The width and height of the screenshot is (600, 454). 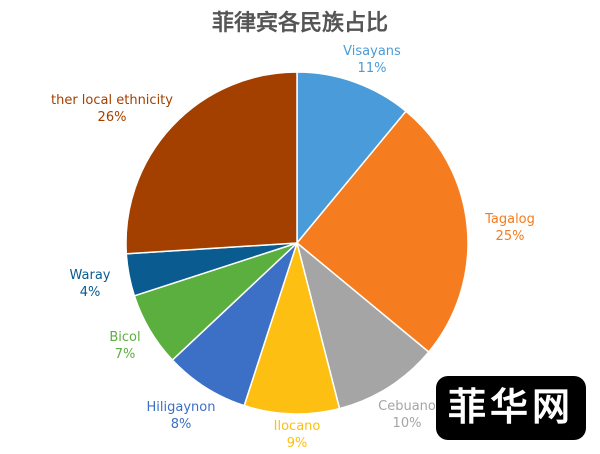 I want to click on slice-label-name: Cebuano, so click(x=407, y=406).